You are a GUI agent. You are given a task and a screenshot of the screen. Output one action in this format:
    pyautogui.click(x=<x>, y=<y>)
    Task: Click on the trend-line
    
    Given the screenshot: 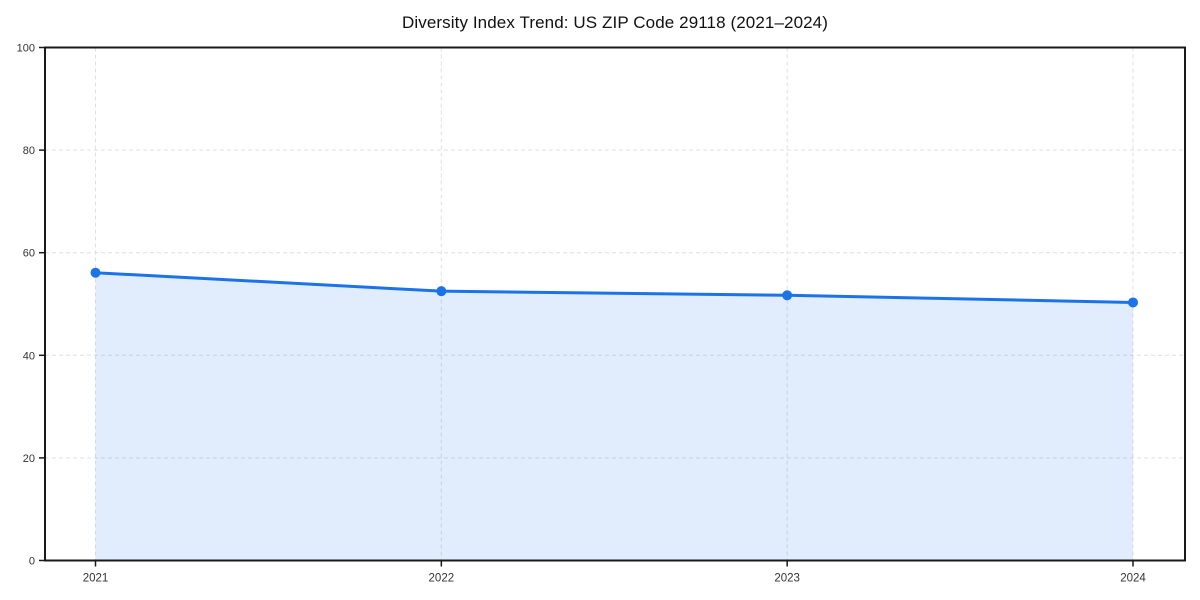 What is the action you would take?
    pyautogui.click(x=614, y=287)
    